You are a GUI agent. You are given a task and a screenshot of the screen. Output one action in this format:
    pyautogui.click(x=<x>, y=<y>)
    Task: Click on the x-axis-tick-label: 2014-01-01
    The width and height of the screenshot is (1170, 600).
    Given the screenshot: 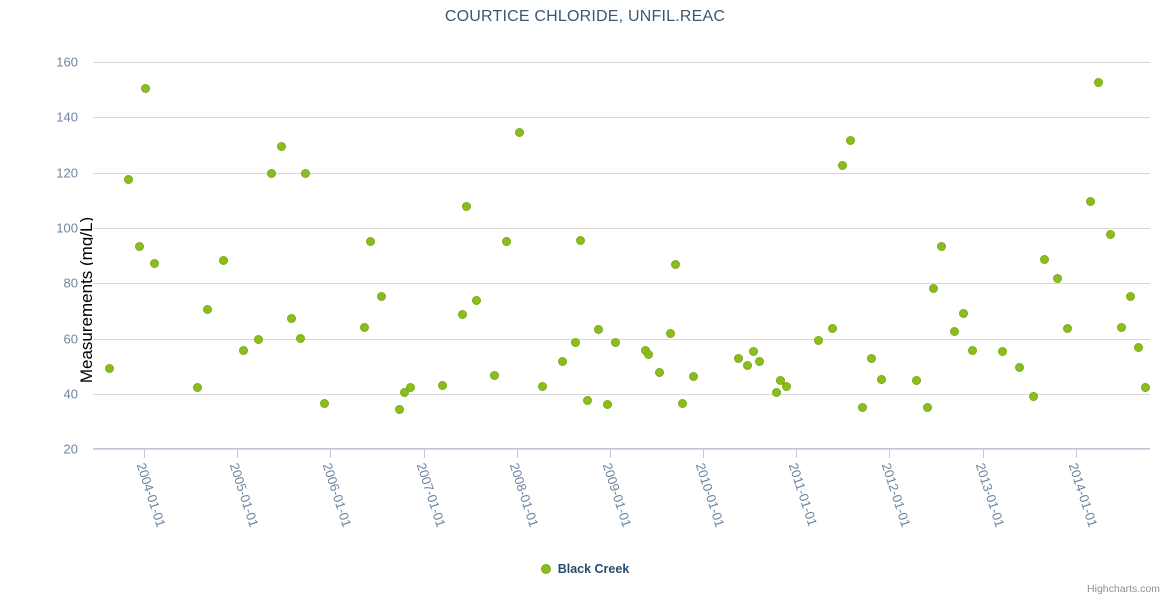 What is the action you would take?
    pyautogui.click(x=1083, y=495)
    